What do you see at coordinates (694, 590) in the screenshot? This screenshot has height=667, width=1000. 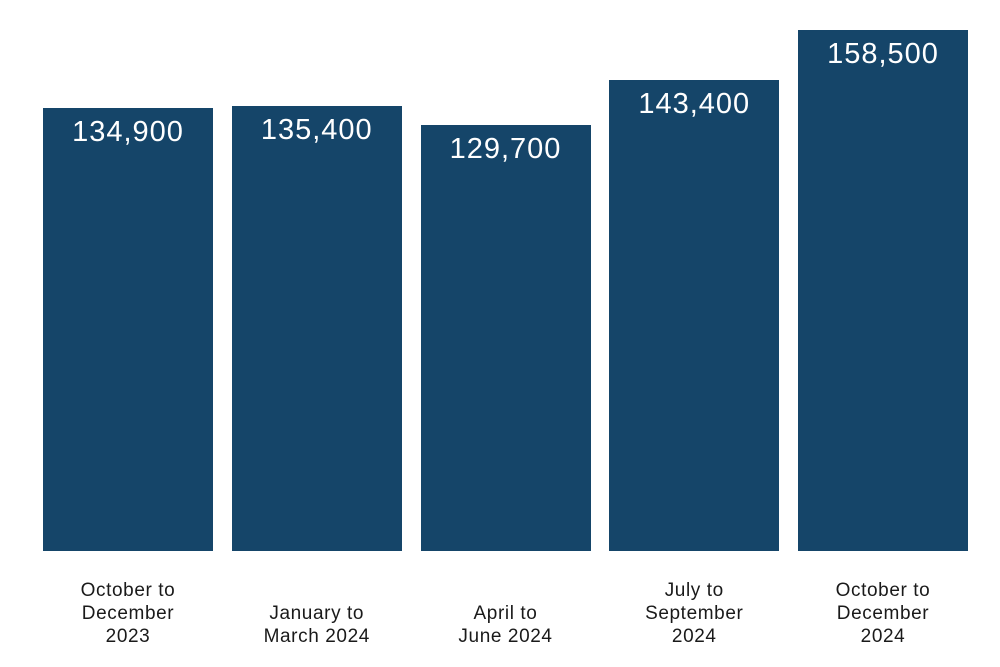 I see `bar-category-label-line: July to` at bounding box center [694, 590].